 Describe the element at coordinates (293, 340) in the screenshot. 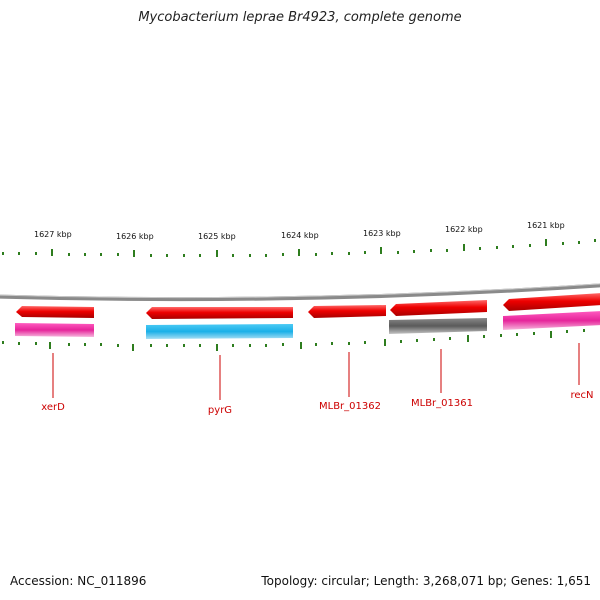

I see `scale-ticks-bottom` at that location.